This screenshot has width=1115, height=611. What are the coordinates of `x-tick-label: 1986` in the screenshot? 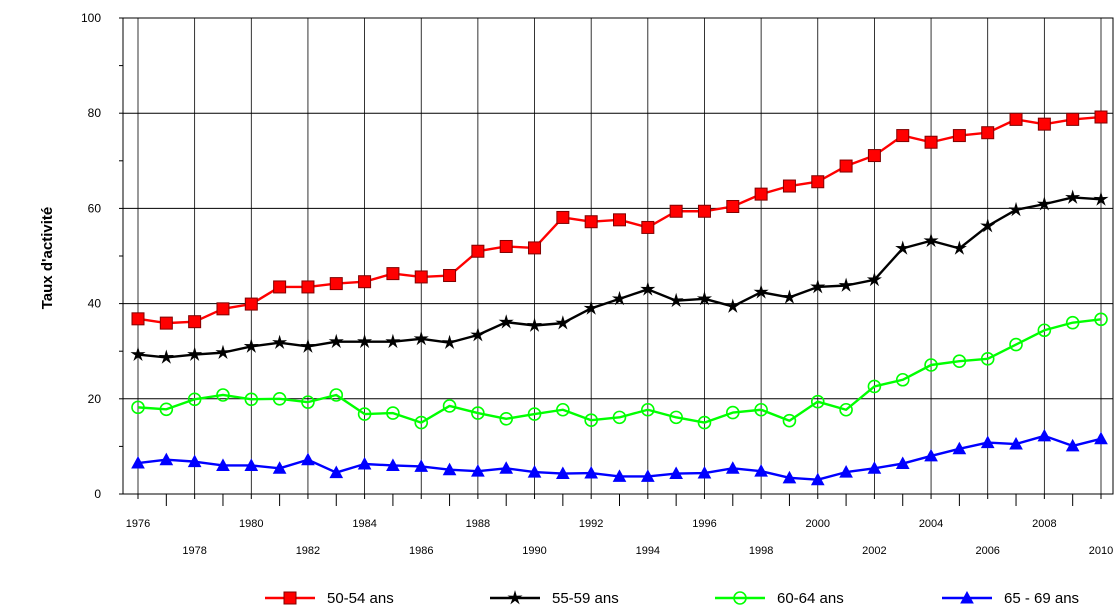 It's located at (421, 551).